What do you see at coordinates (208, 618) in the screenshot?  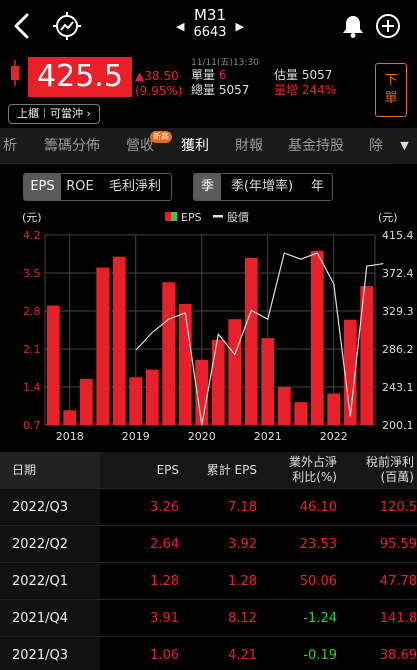 I see `table-row: 2021/Q4 3.91 8.12 -1.24 141.8` at bounding box center [208, 618].